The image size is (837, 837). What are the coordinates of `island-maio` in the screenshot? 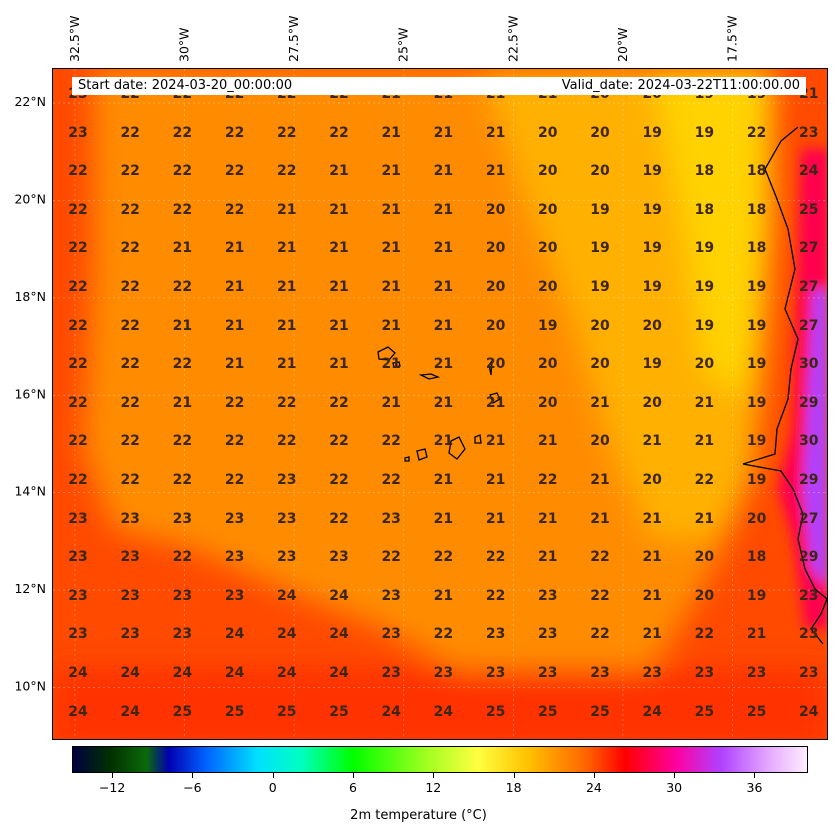 It's located at (478, 439).